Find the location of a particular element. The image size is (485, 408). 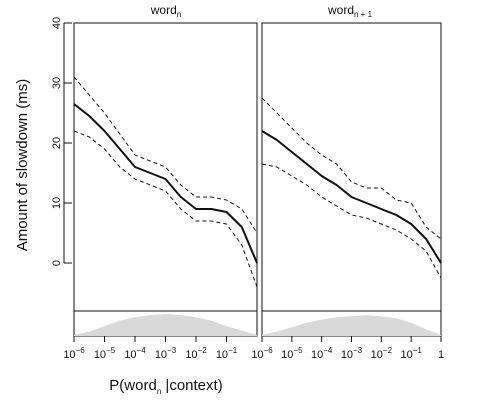

y-tick-label: 40 is located at coordinates (57, 23).